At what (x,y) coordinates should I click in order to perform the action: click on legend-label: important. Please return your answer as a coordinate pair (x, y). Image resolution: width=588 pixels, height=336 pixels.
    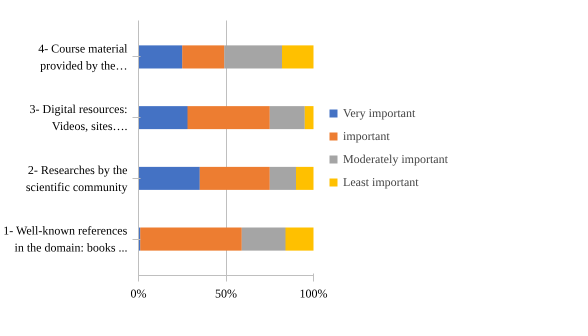
    Looking at the image, I should click on (366, 136).